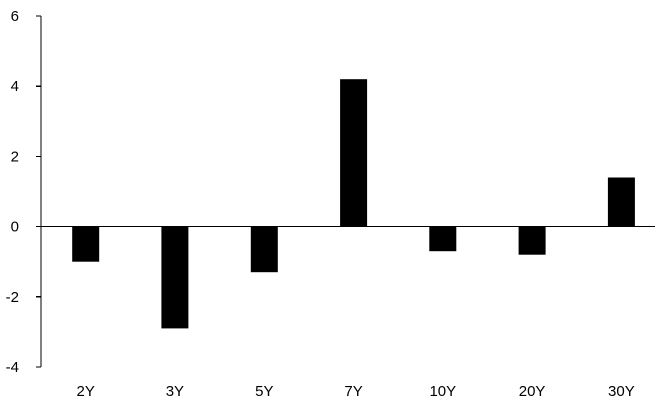  What do you see at coordinates (264, 249) in the screenshot?
I see `bar-5y` at bounding box center [264, 249].